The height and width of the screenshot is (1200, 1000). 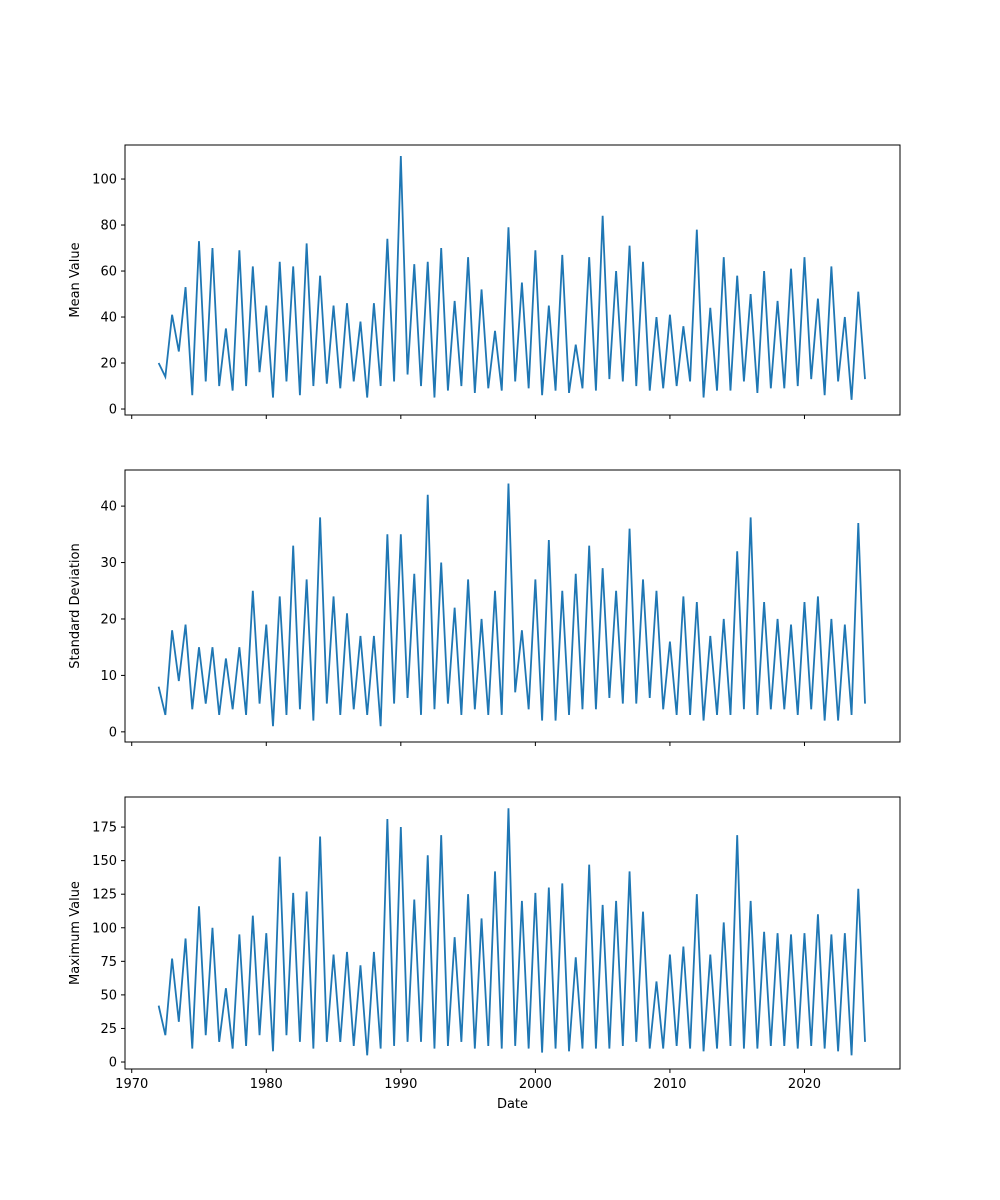 What do you see at coordinates (669, 1084) in the screenshot?
I see `x-tick-label: 2010` at bounding box center [669, 1084].